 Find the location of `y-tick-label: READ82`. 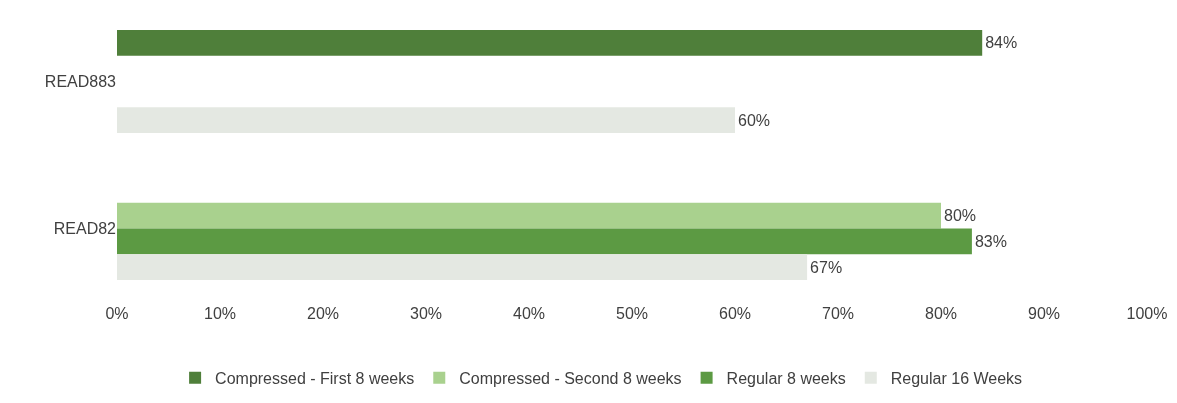

y-tick-label: READ82 is located at coordinates (85, 229).